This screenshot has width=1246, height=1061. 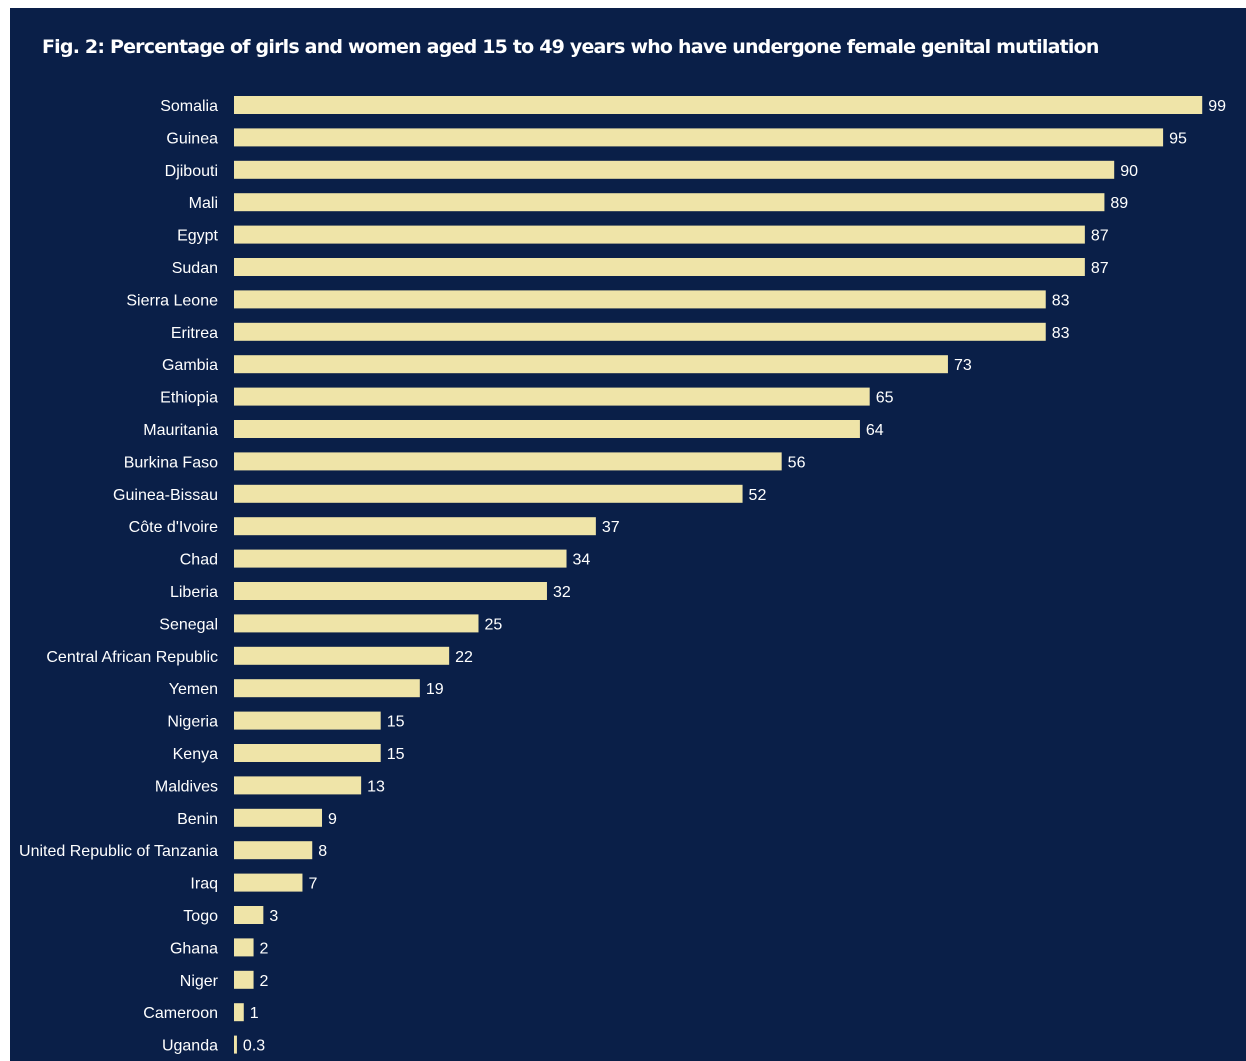 I want to click on value-label: 73, so click(x=963, y=365).